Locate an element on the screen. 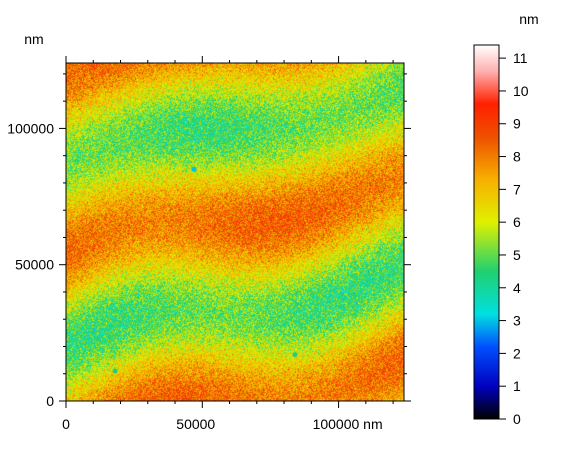 The height and width of the screenshot is (458, 562). y-unit-label: nm is located at coordinates (33, 39).